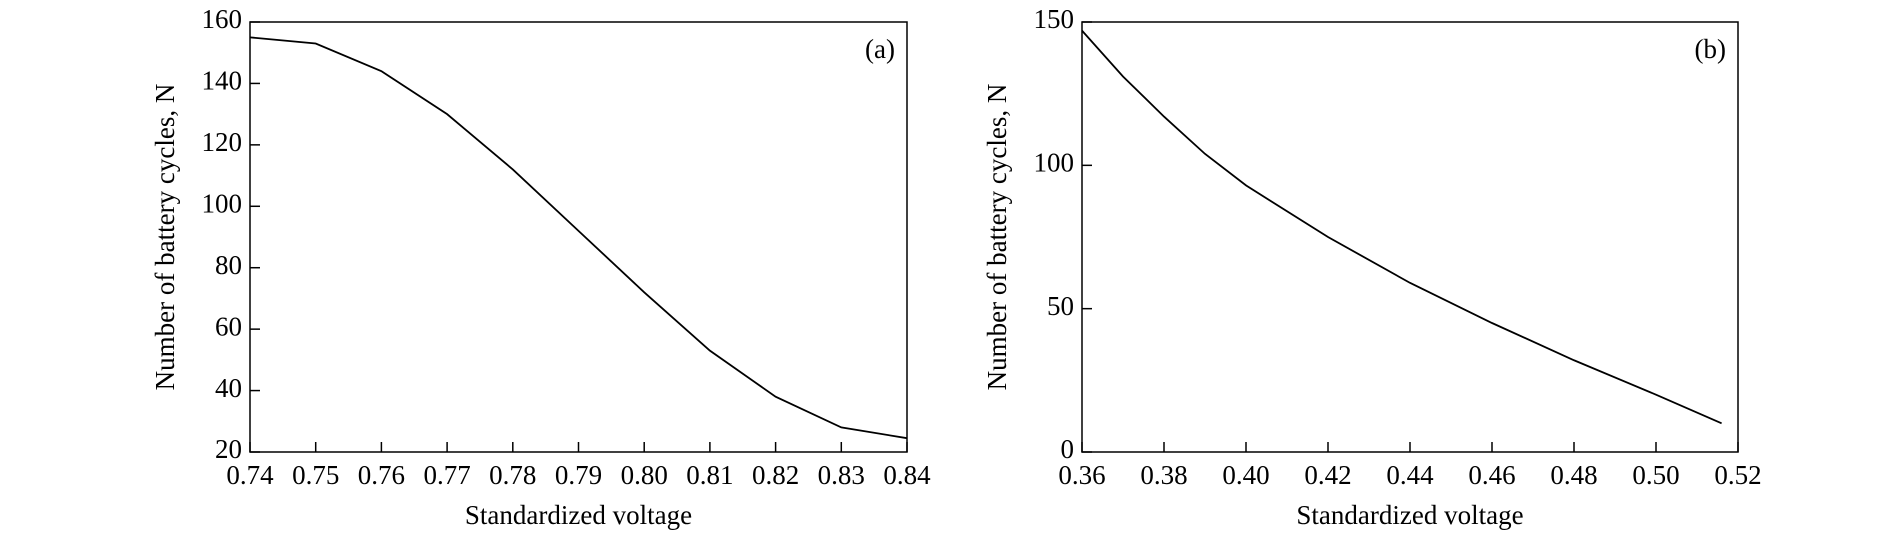  What do you see at coordinates (1054, 19) in the screenshot?
I see `y-tick-label: 150` at bounding box center [1054, 19].